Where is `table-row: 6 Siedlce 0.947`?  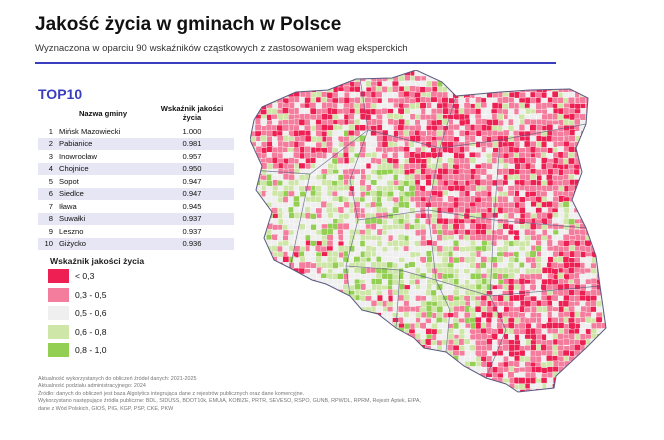
table-row: 6 Siedlce 0.947 is located at coordinates (136, 193).